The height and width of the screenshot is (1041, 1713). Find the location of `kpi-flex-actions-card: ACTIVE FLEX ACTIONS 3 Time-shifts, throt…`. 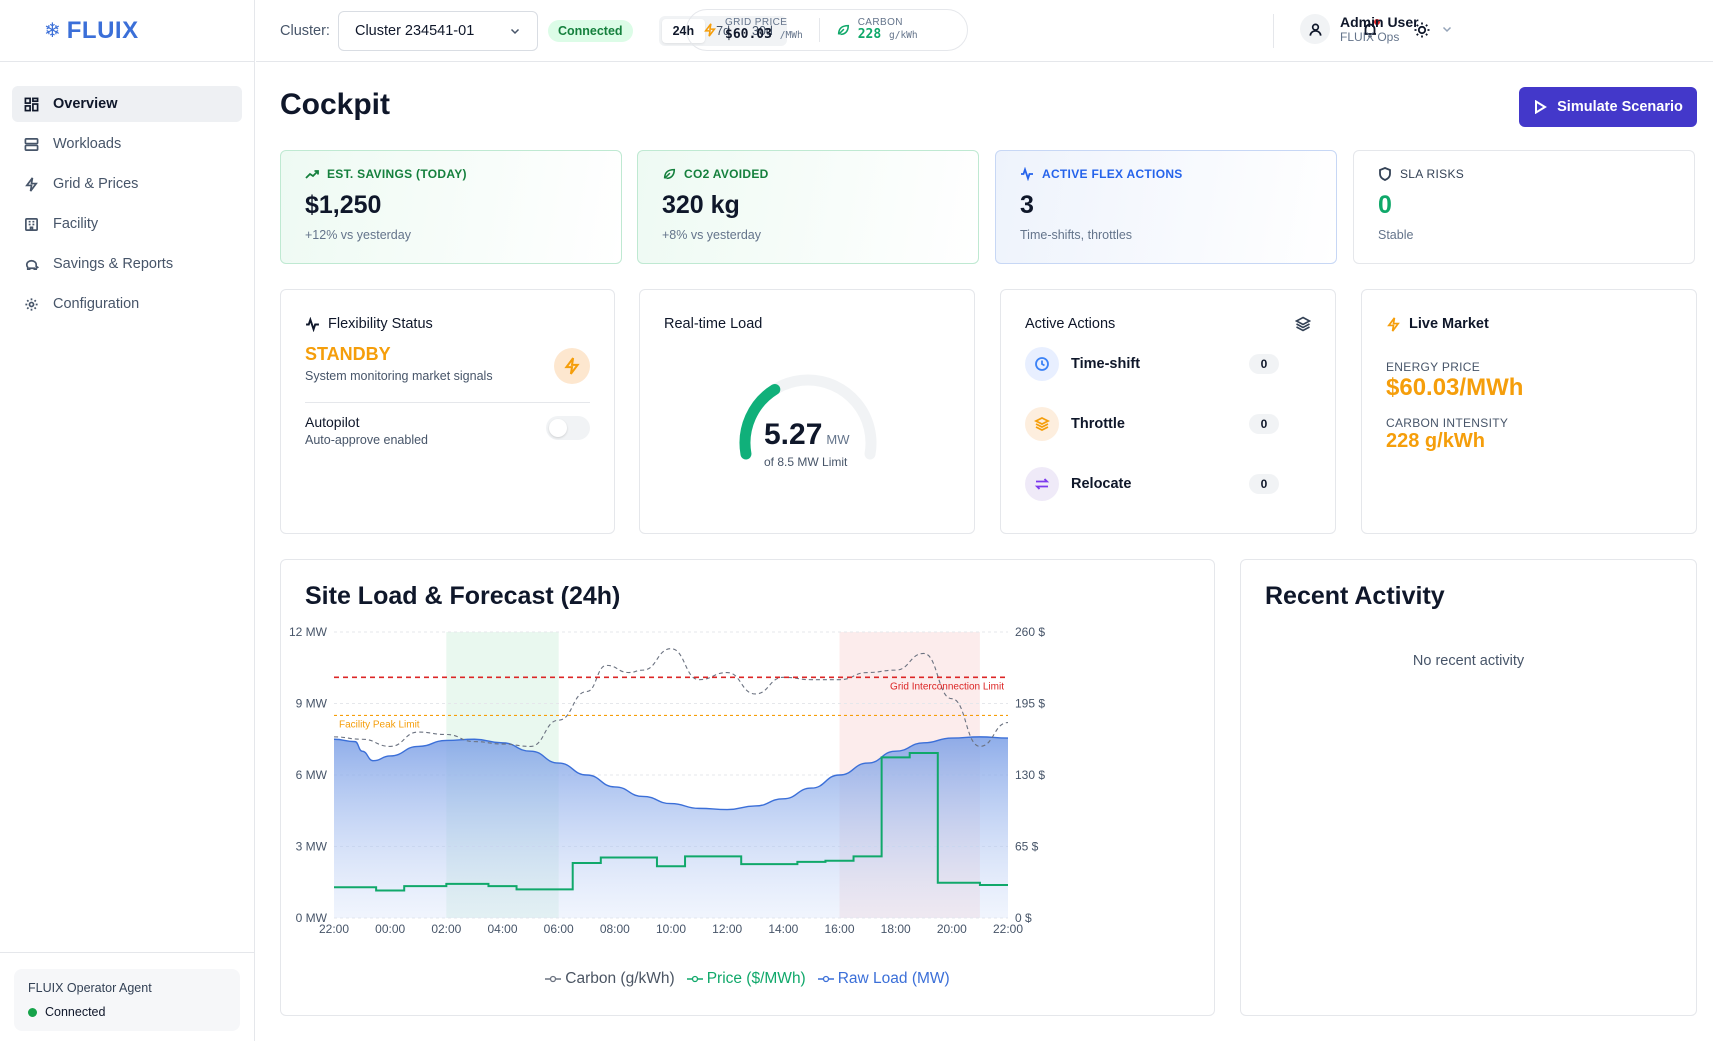

kpi-flex-actions-card: ACTIVE FLEX ACTIONS 3 Time-shifts, throt… is located at coordinates (1166, 207).